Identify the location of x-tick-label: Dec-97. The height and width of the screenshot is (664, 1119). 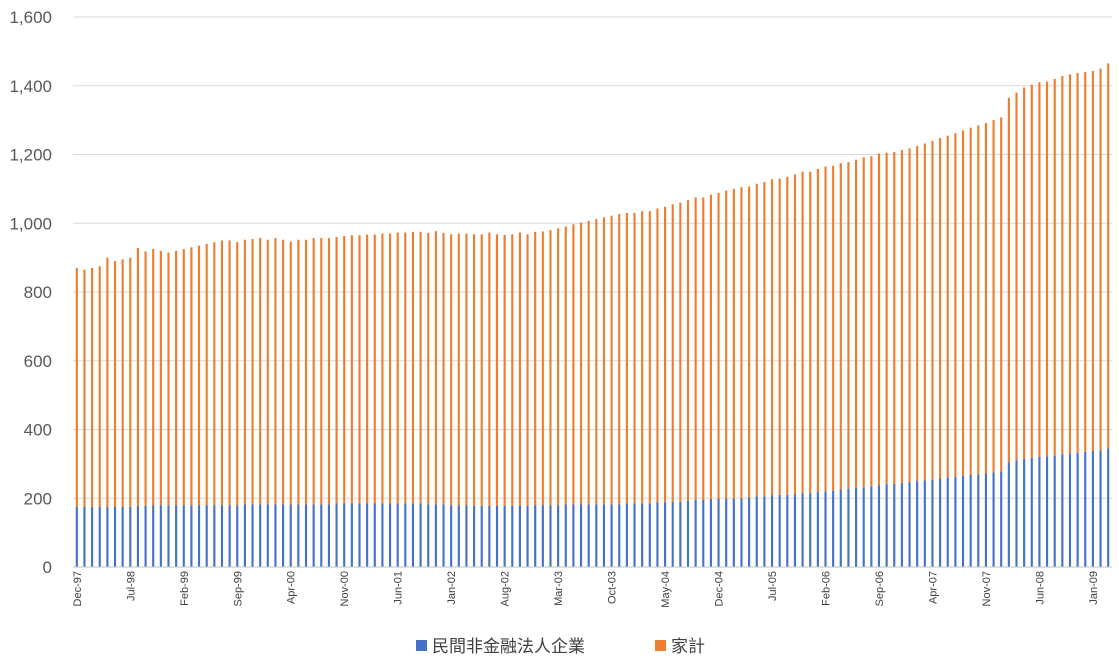
(78, 588).